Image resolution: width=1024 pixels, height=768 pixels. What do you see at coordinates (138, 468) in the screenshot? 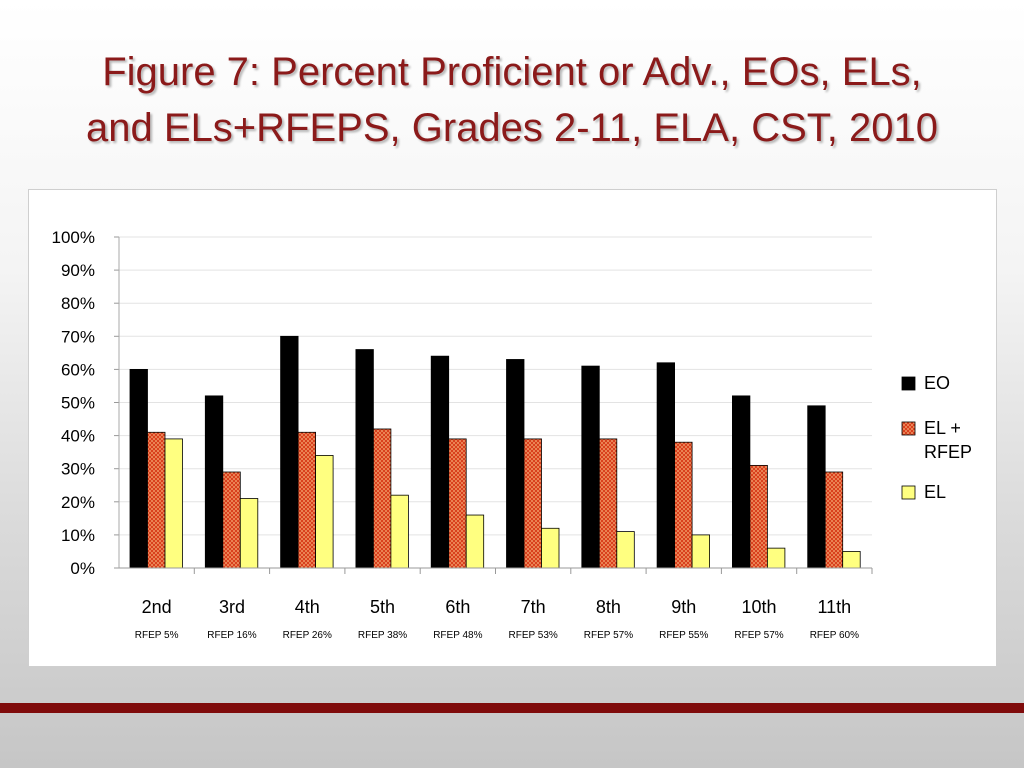
I see `bar-eo-2nd` at bounding box center [138, 468].